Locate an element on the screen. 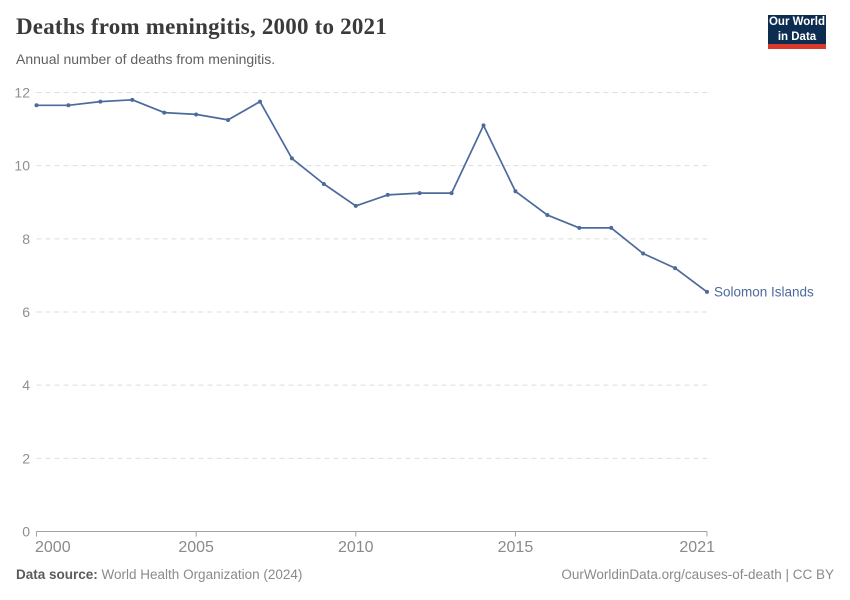  y-tick-label: 6 is located at coordinates (26, 312).